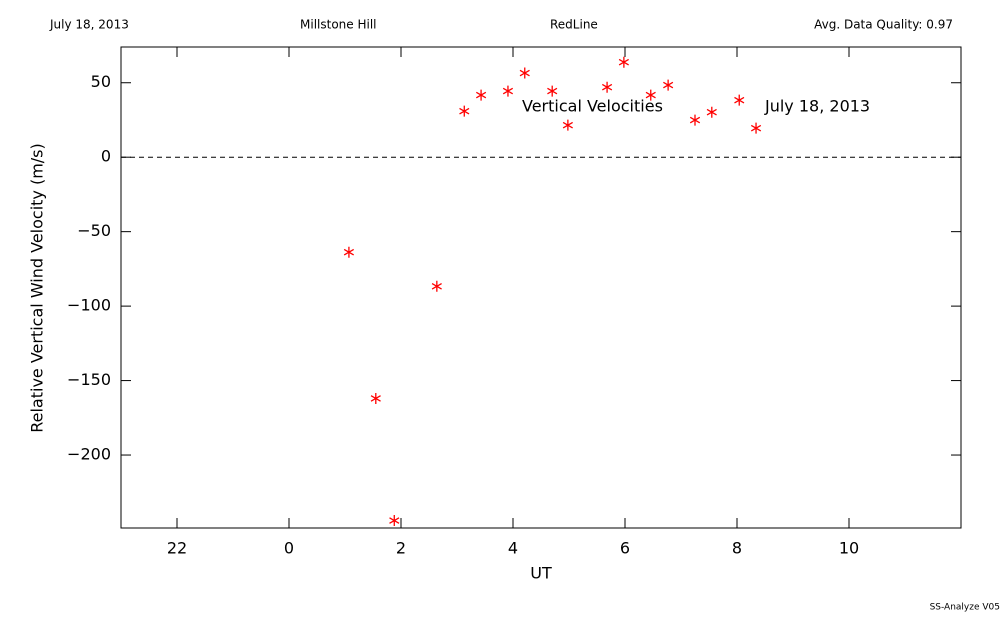  Describe the element at coordinates (401, 548) in the screenshot. I see `x-tick-label: 2` at that location.